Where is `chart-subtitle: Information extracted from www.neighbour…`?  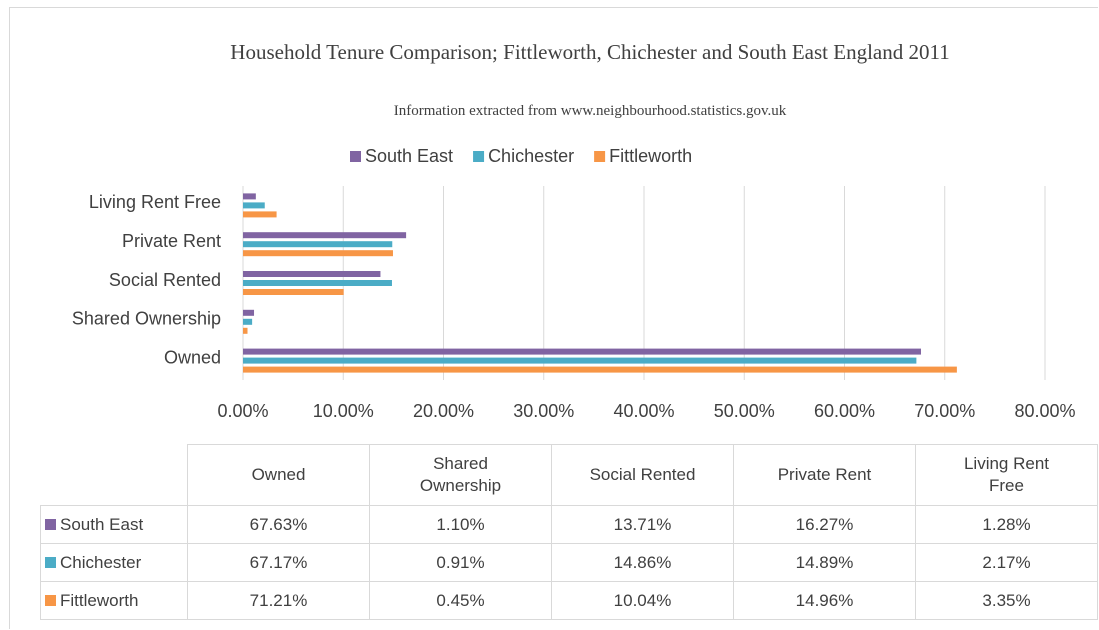 chart-subtitle: Information extracted from www.neighbour… is located at coordinates (590, 111).